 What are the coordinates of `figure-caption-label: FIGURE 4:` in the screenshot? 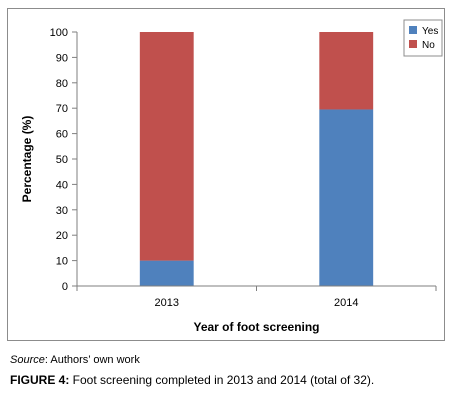 It's located at (40, 380).